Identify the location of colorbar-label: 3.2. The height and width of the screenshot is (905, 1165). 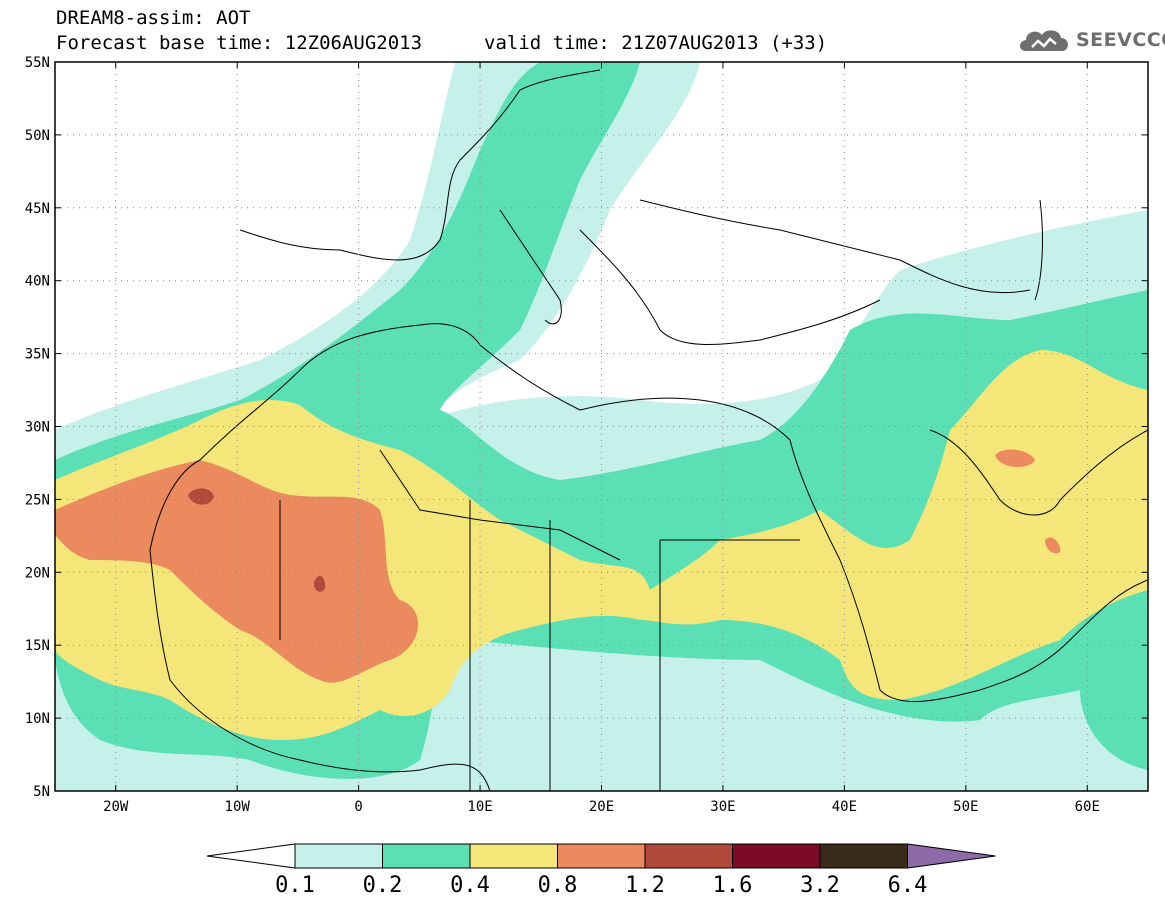
(820, 885).